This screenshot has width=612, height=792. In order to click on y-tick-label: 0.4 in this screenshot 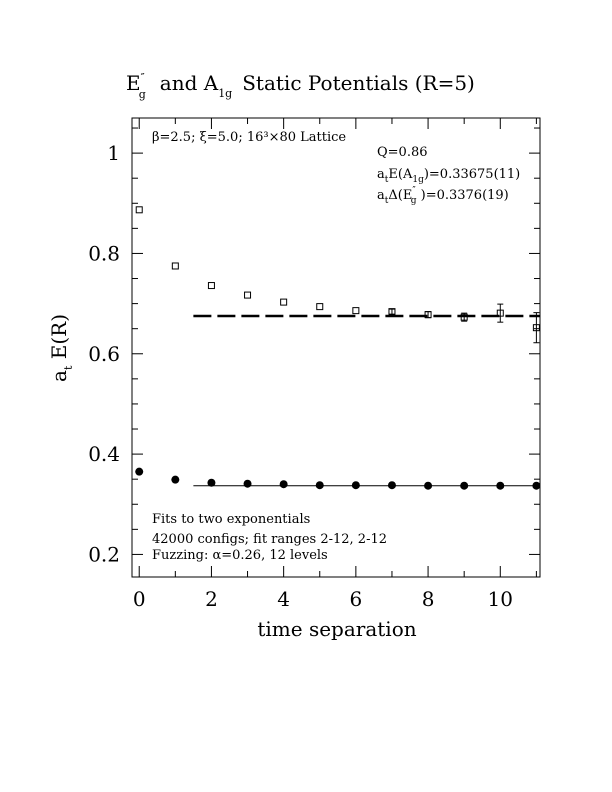, I will do `click(104, 454)`.